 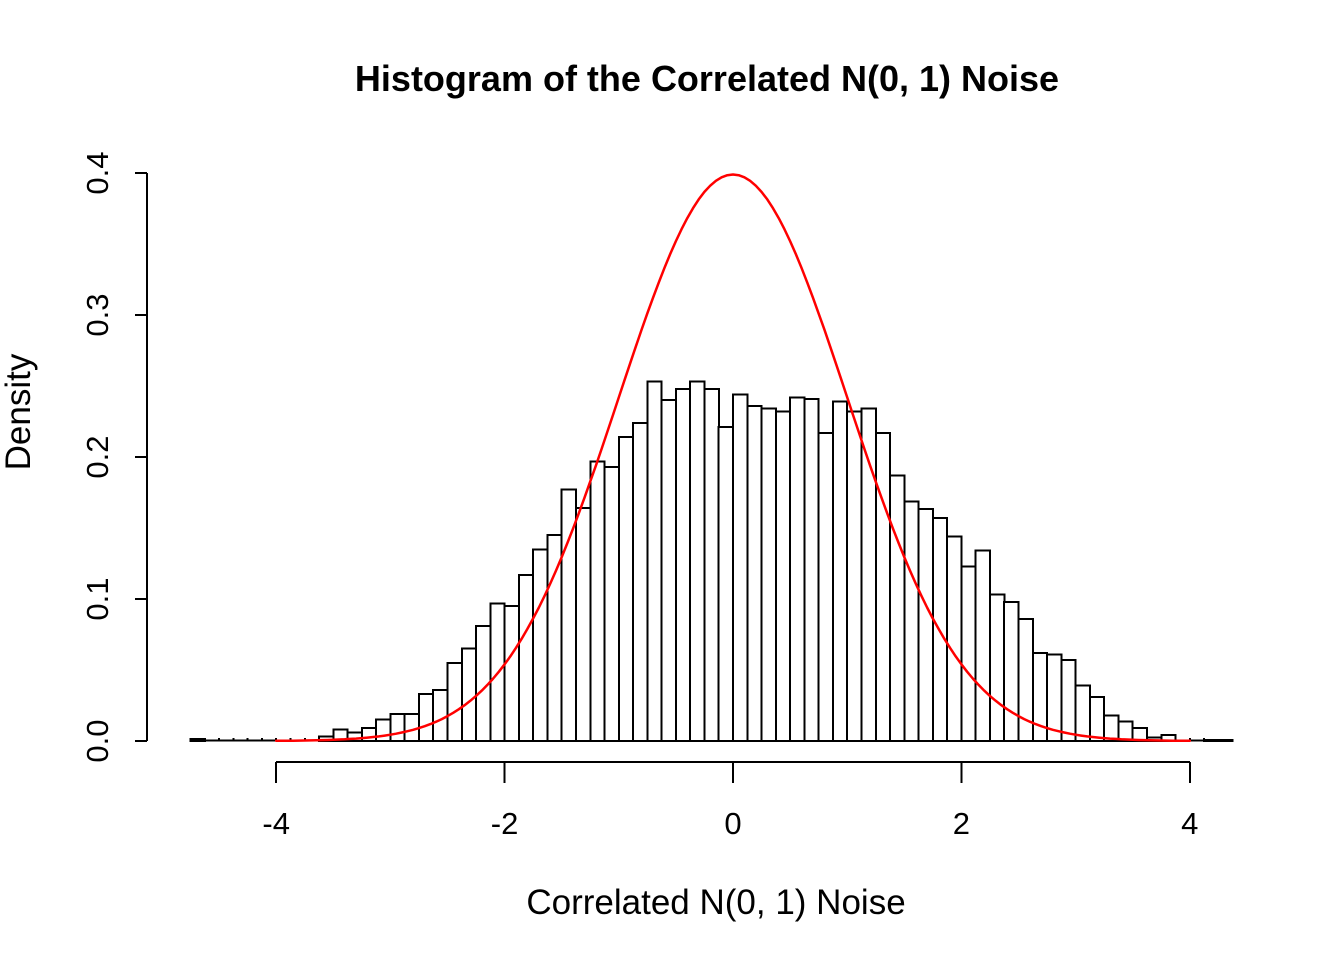 What do you see at coordinates (276, 823) in the screenshot?
I see `x-tick-label: -4` at bounding box center [276, 823].